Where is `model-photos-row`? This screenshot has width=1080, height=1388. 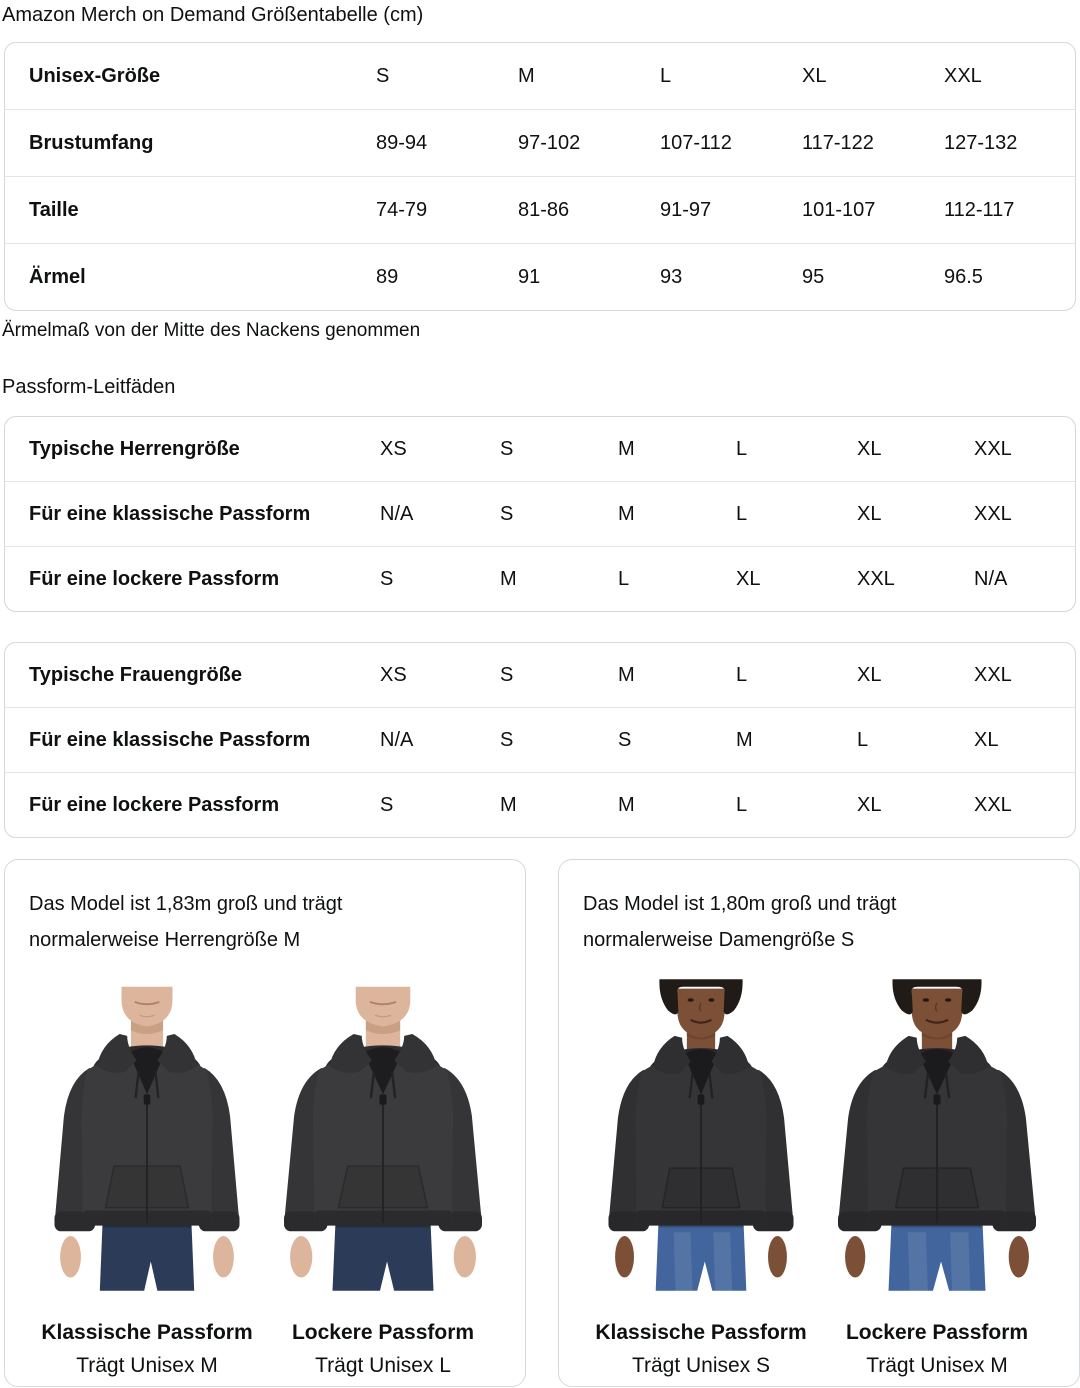 model-photos-row is located at coordinates (819, 1135).